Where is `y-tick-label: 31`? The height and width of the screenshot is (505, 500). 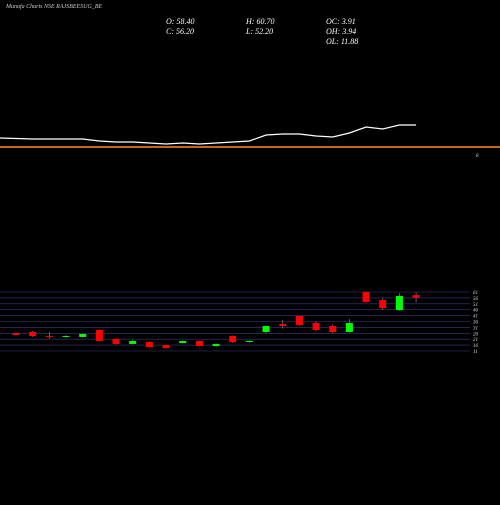 y-tick-label: 31 is located at coordinates (475, 328).